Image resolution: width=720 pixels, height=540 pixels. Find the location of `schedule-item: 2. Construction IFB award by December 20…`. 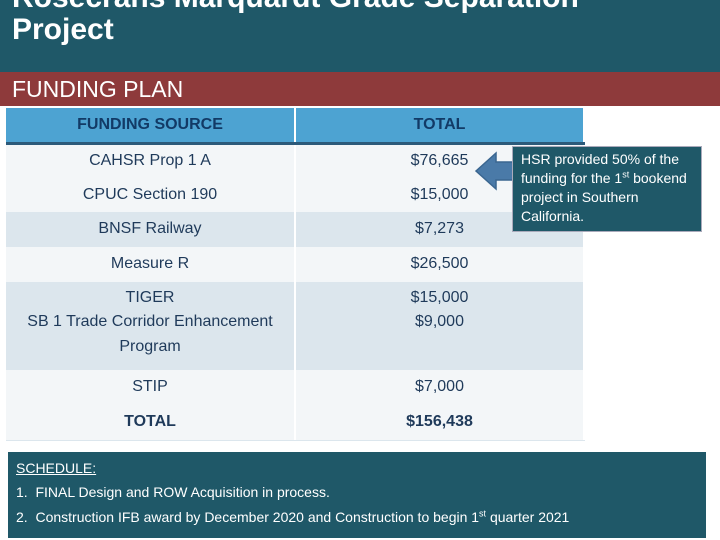

schedule-item: 2. Construction IFB award by December 20… is located at coordinates (361, 517).